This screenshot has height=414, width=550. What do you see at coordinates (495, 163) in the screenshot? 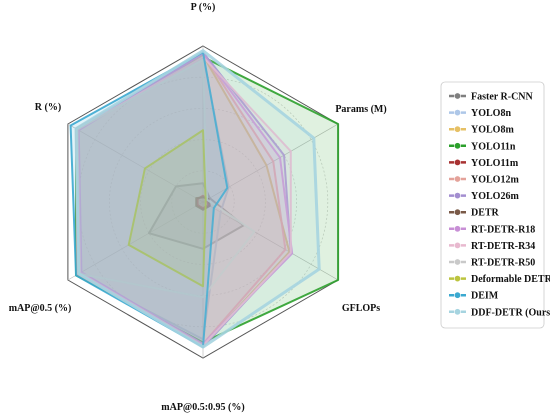
I see `legend-label-5: YOLO11m` at bounding box center [495, 163].